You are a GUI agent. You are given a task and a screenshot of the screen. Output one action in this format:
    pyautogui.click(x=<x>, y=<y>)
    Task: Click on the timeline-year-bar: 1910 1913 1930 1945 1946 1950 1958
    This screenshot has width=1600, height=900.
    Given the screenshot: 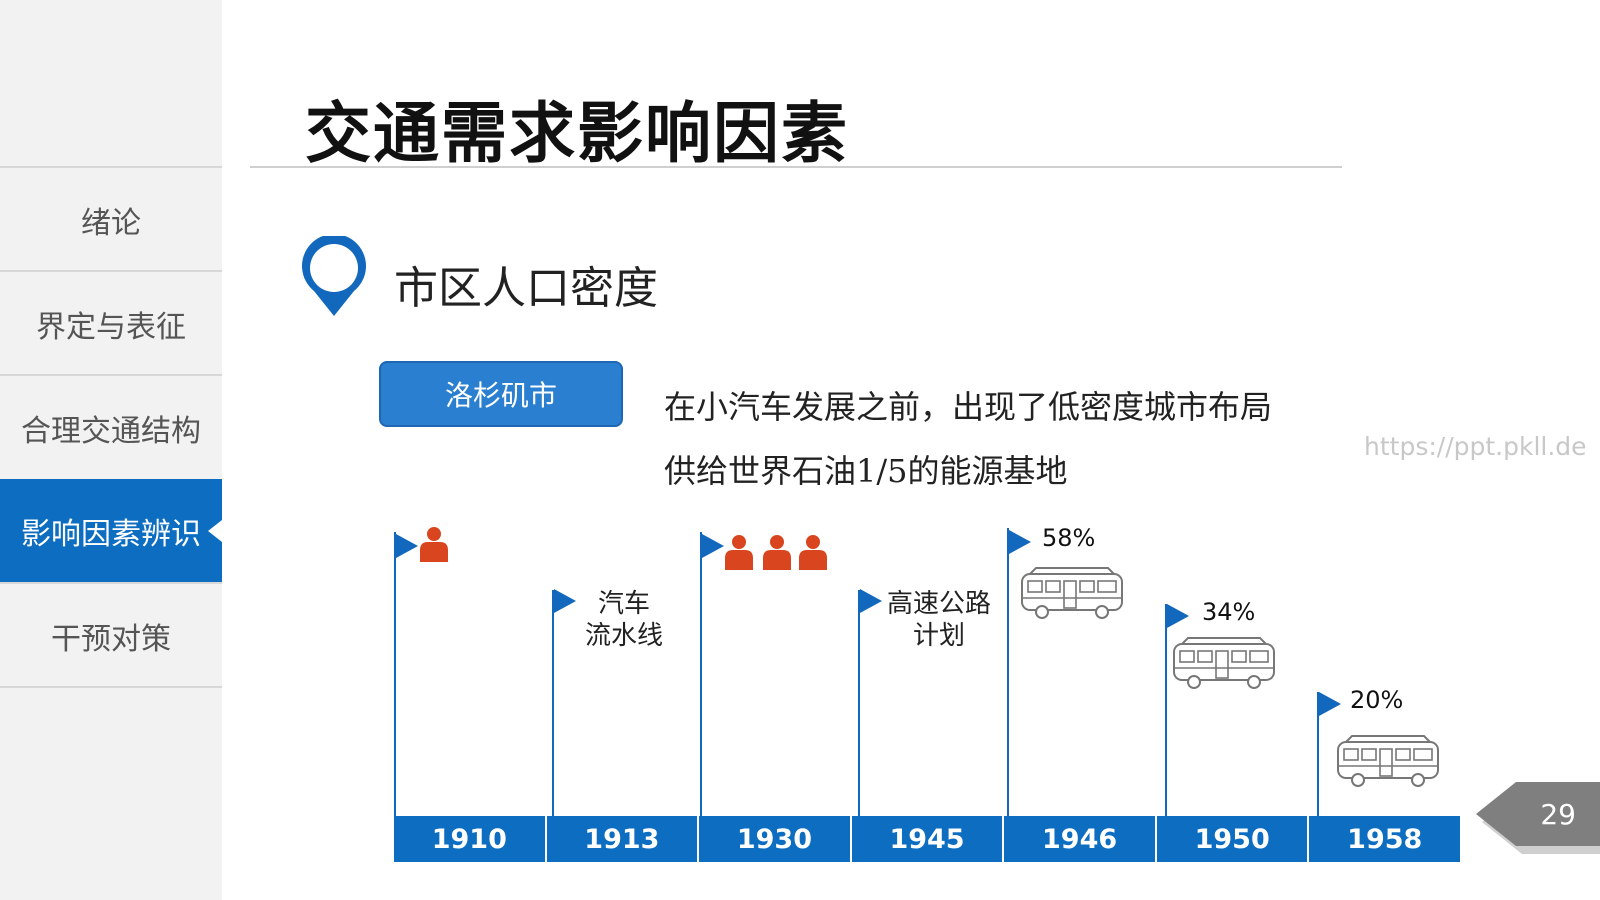 What is the action you would take?
    pyautogui.click(x=927, y=839)
    